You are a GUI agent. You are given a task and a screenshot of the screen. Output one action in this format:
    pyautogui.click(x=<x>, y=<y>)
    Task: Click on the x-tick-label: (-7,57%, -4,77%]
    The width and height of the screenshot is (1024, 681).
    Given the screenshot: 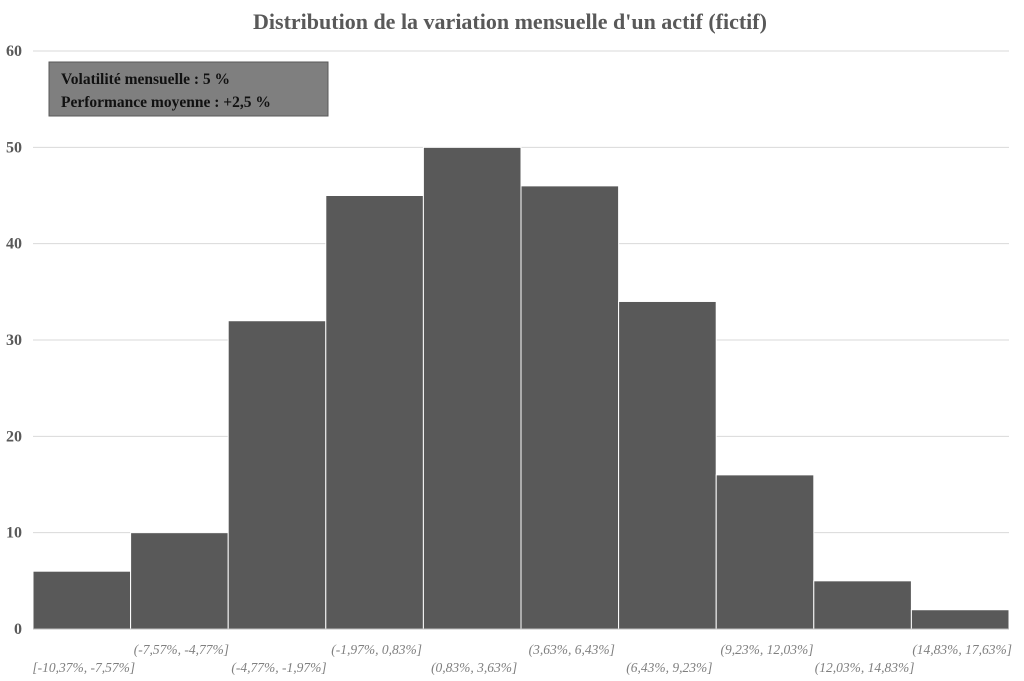 What is the action you would take?
    pyautogui.click(x=181, y=649)
    